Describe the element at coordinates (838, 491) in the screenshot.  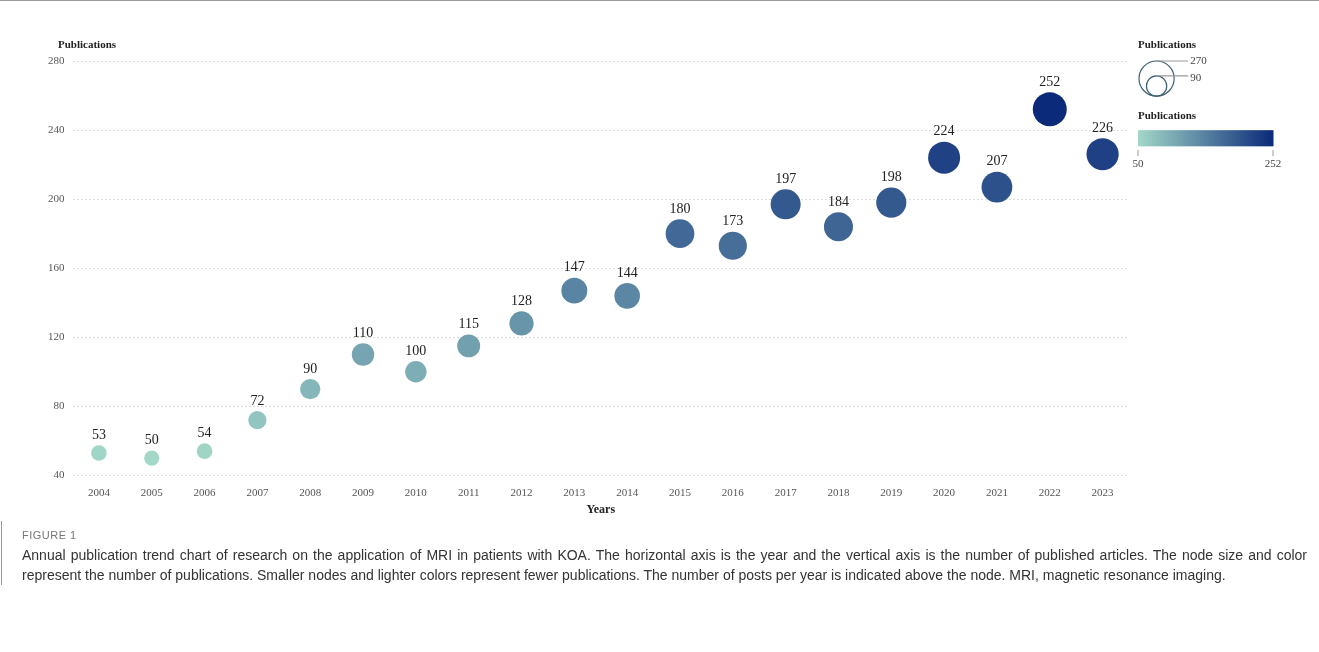
I see `x-tick-label: 2018` at that location.